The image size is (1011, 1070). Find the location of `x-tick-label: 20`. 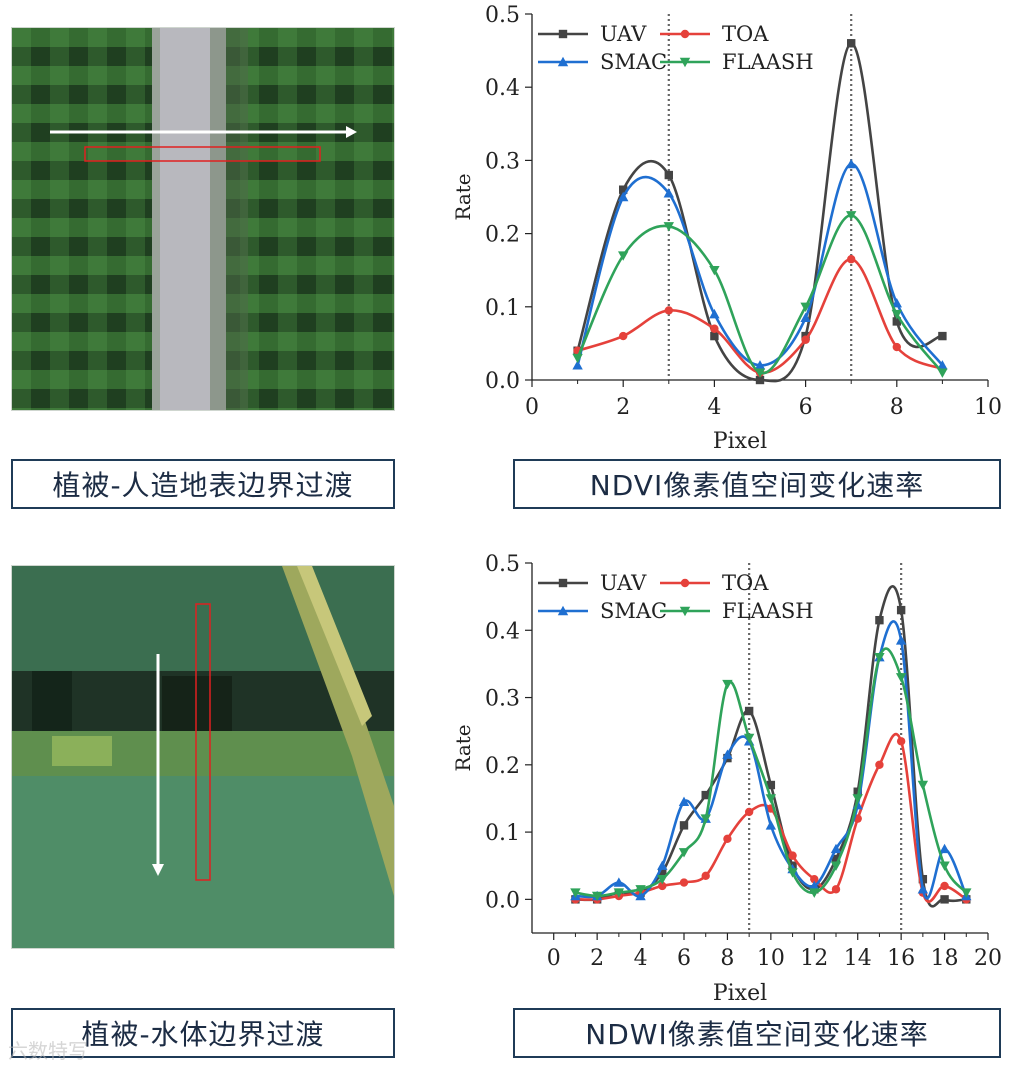

x-tick-label: 20 is located at coordinates (988, 958).